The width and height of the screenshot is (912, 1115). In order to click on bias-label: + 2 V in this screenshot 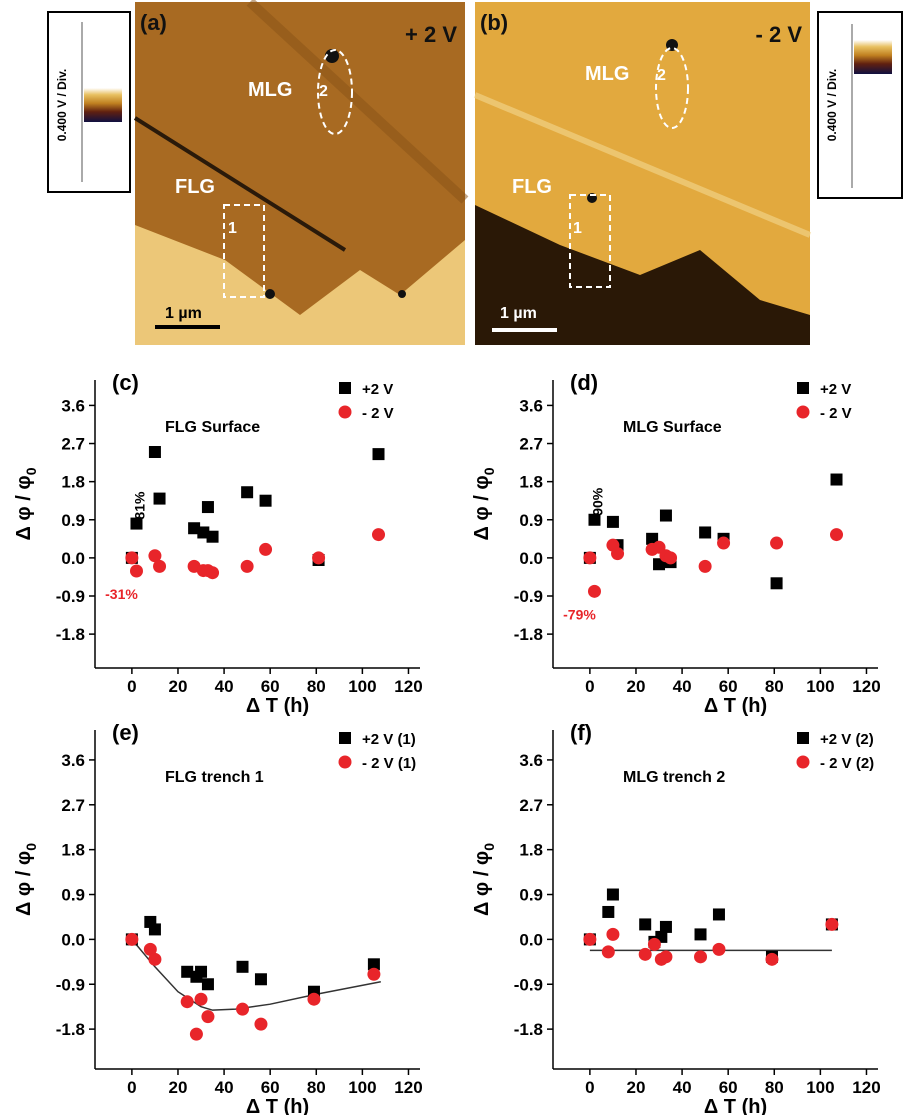, I will do `click(431, 34)`.